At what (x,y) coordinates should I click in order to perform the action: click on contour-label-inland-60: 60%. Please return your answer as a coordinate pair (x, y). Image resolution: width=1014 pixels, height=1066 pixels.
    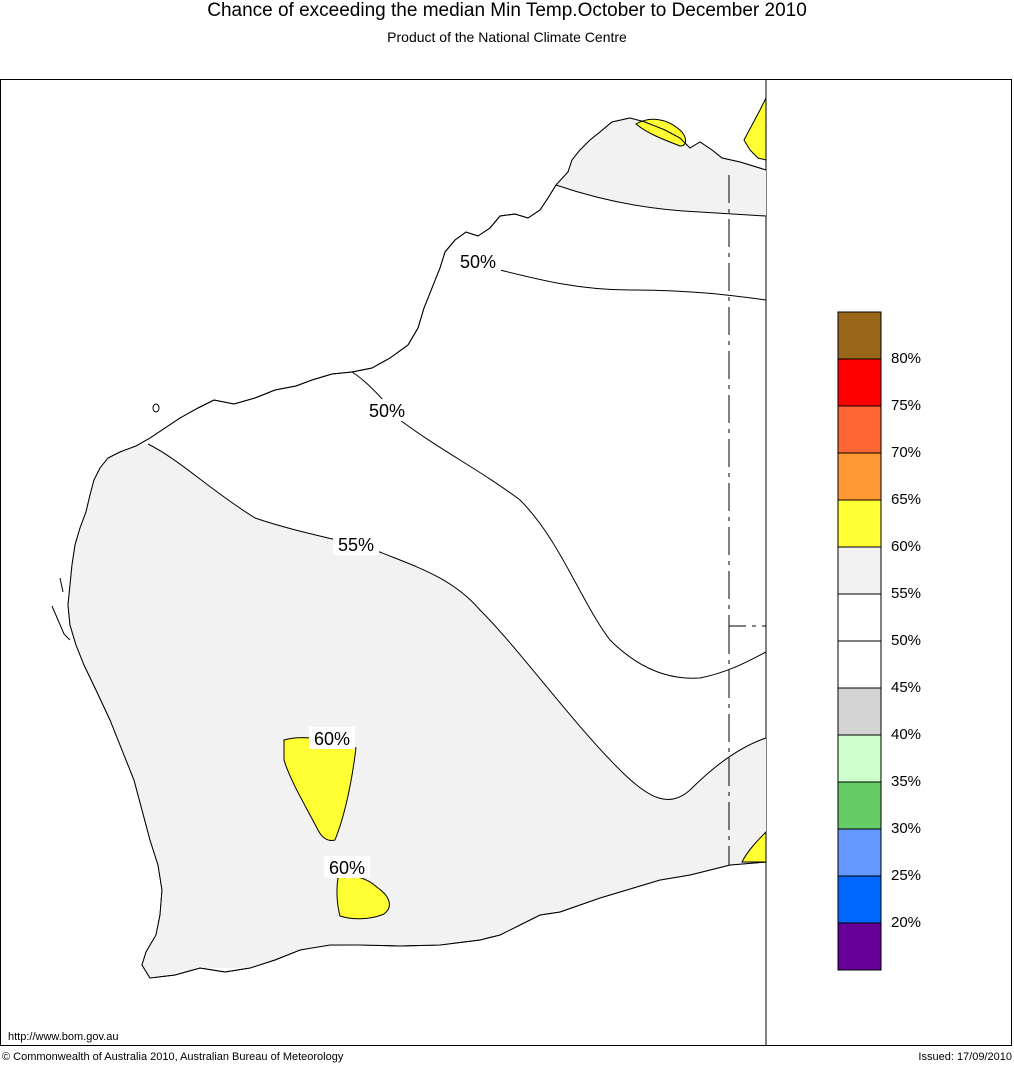
    Looking at the image, I should click on (332, 738).